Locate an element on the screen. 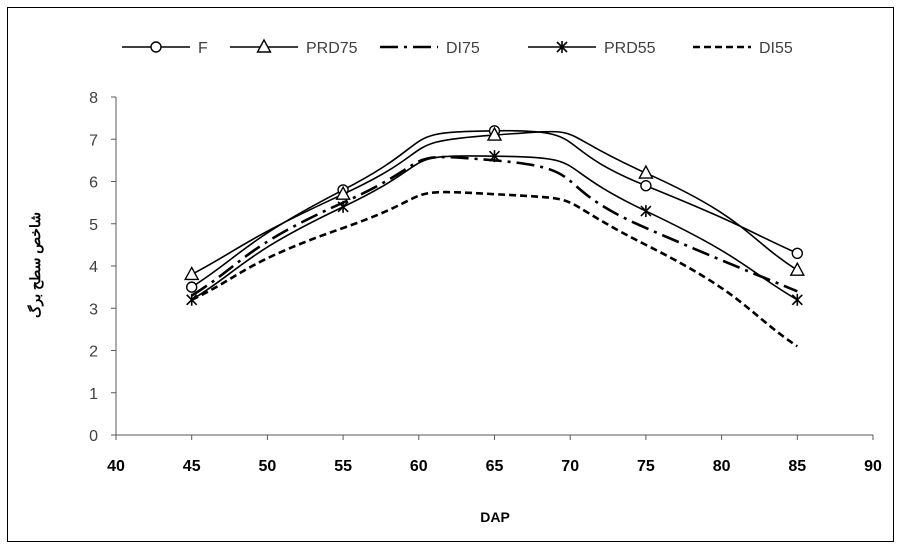  x-tick-label: 75 is located at coordinates (646, 466).